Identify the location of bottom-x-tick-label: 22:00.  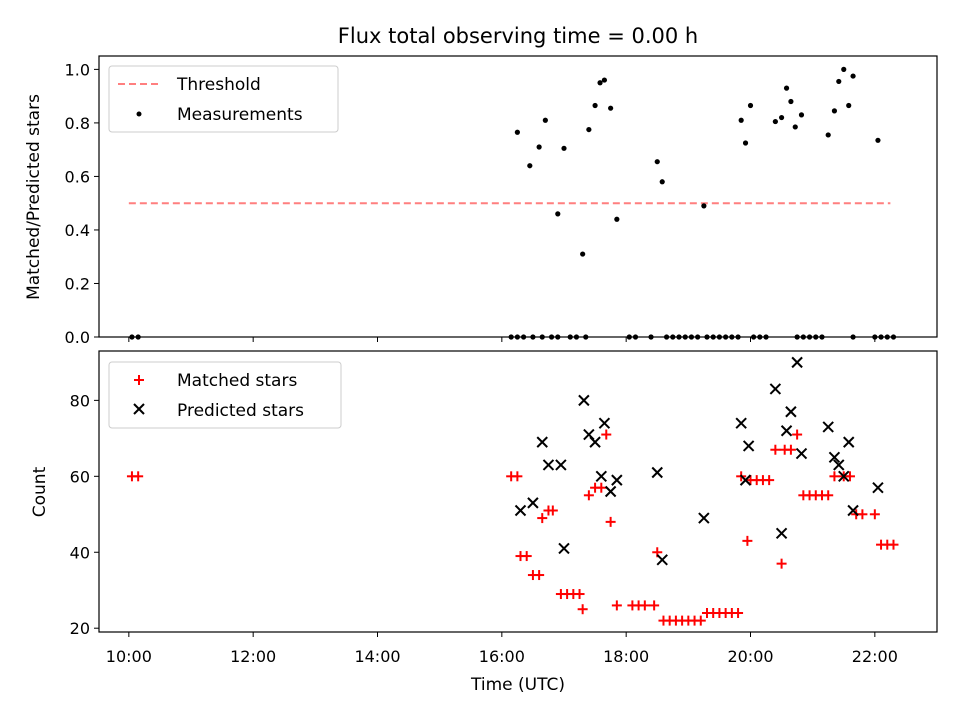
(875, 656).